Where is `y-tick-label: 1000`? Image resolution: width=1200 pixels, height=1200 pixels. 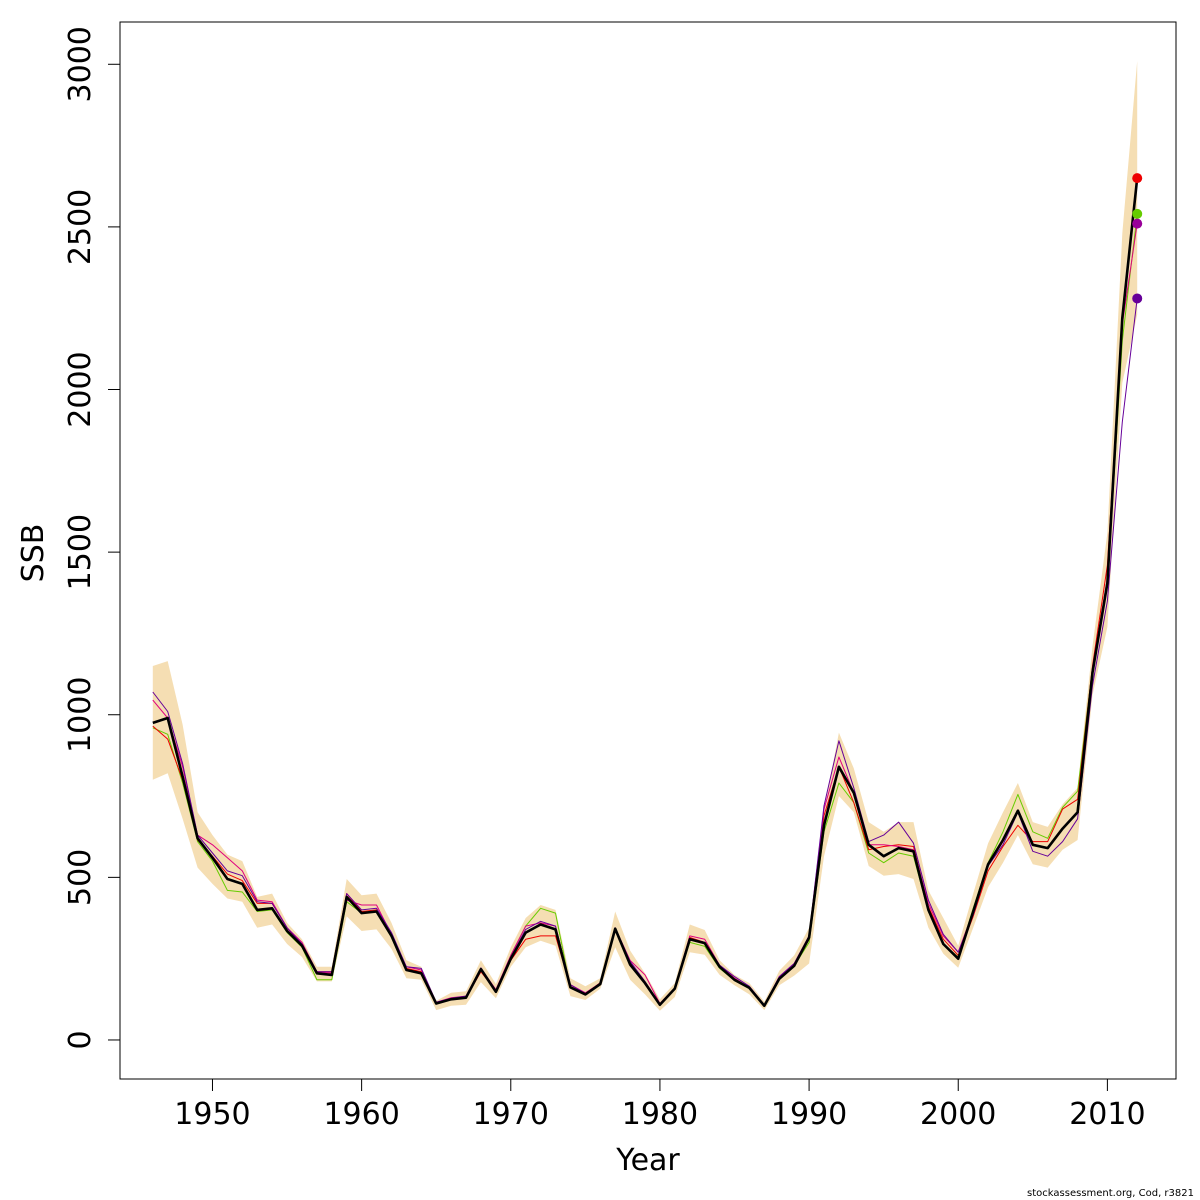
y-tick-label: 1000 is located at coordinates (80, 715).